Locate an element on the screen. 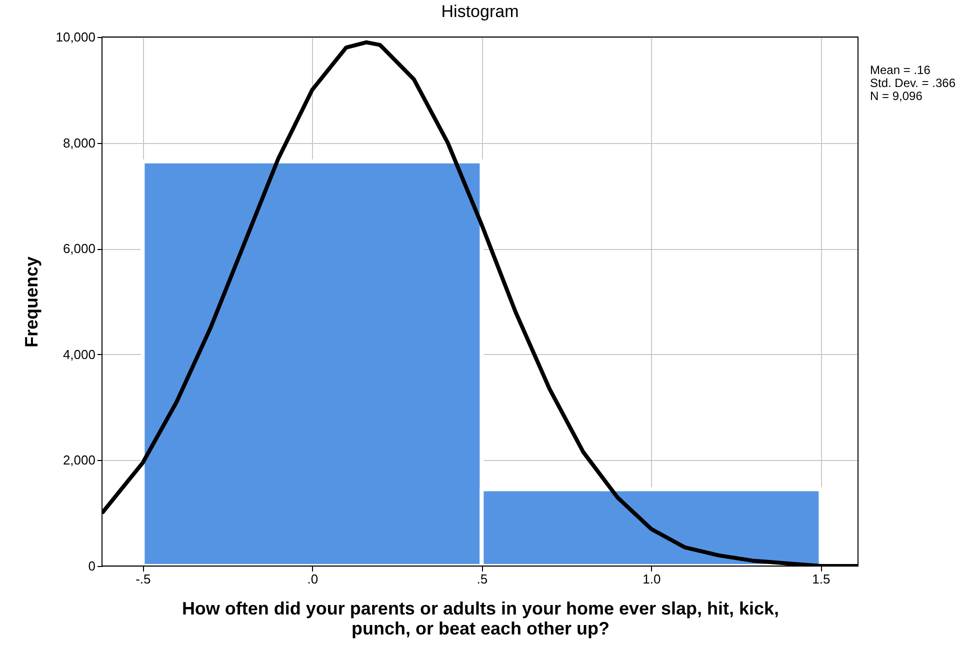 The height and width of the screenshot is (661, 979). y-tick-label: 6,000 is located at coordinates (79, 248).